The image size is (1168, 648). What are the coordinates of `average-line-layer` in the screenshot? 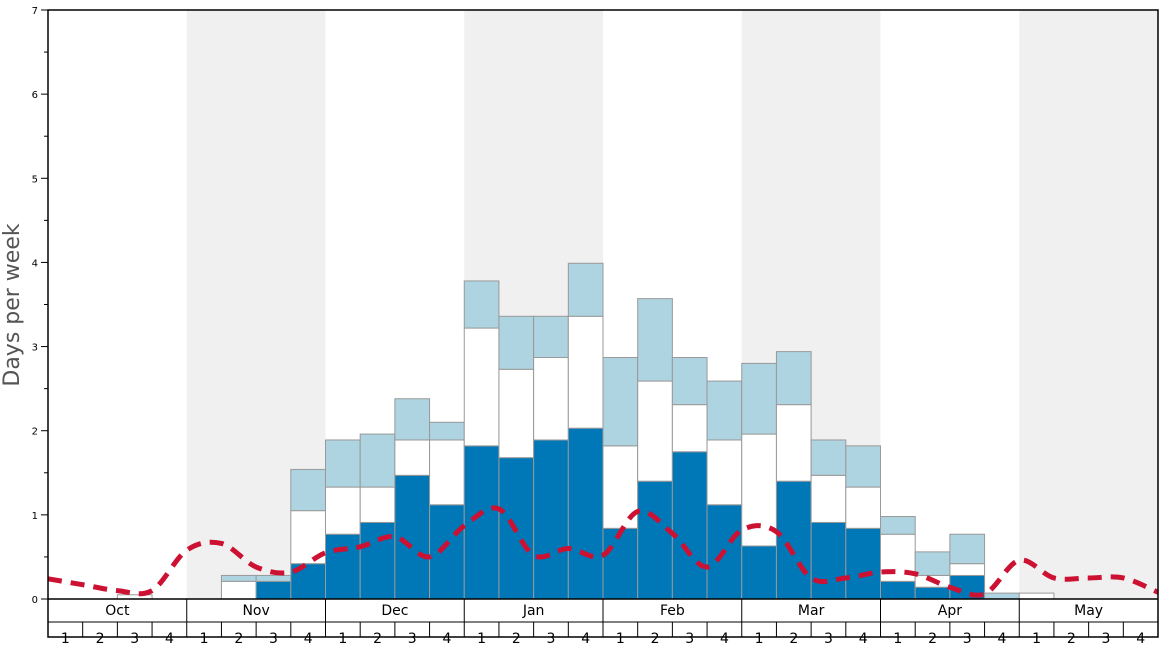 It's located at (603, 551).